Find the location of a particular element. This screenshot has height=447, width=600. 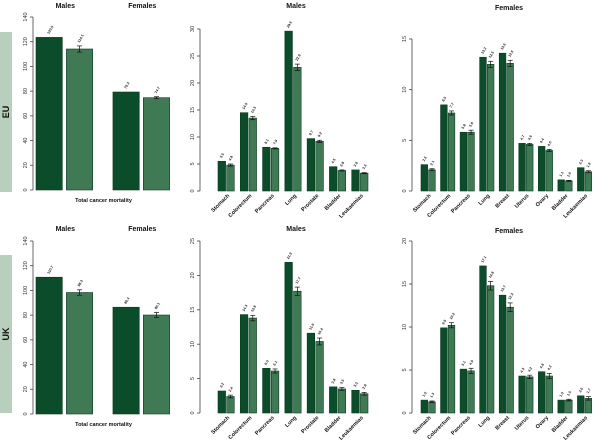

data-label: 10.2 is located at coordinates (452, 316).